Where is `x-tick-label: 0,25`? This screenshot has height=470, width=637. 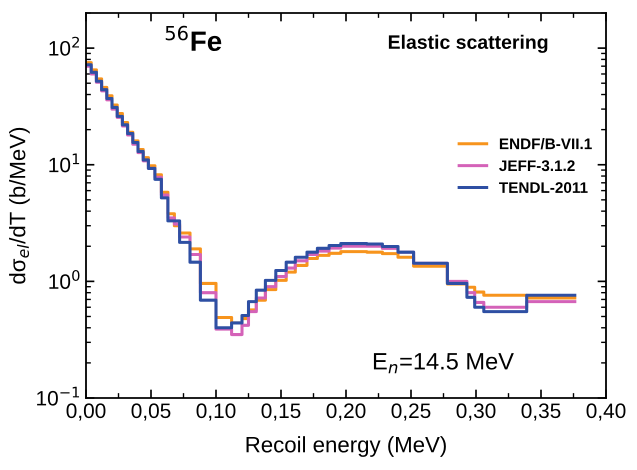 x-tick-label: 0,25 is located at coordinates (411, 412).